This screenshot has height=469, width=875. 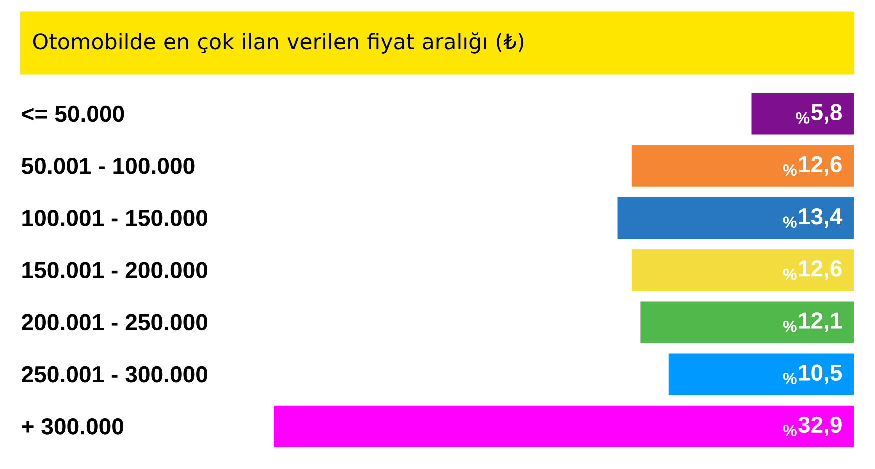 I want to click on y-tick-label: 150.001 - 200.000, so click(x=115, y=270).